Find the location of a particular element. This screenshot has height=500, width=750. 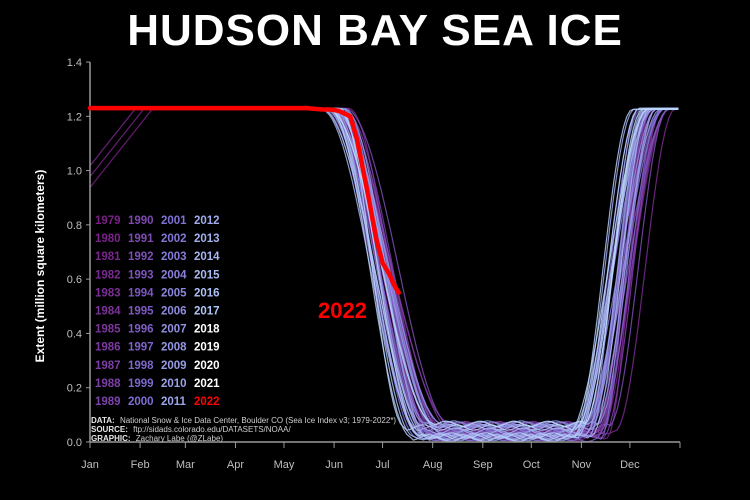

legend-item-2016: 2016 is located at coordinates (207, 293).